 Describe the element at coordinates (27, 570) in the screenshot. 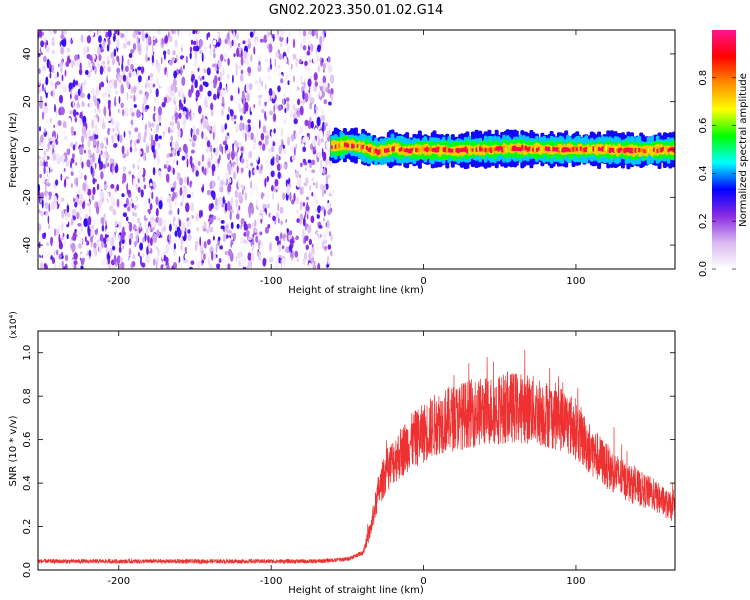

I see `y-tick-label: 0.0` at that location.